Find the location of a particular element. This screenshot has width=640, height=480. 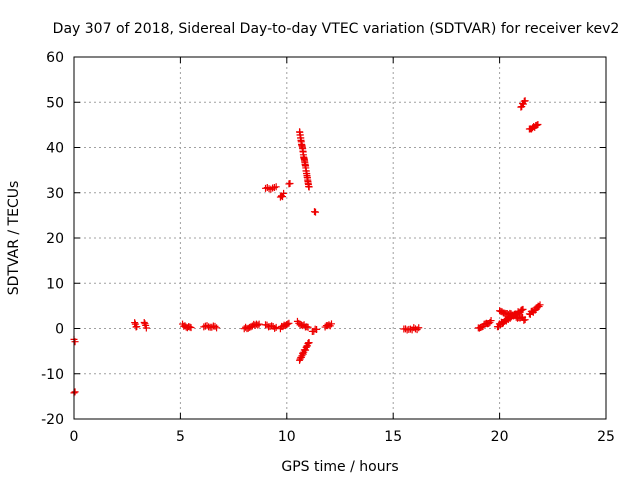

x-tick-label: 0 is located at coordinates (74, 437).